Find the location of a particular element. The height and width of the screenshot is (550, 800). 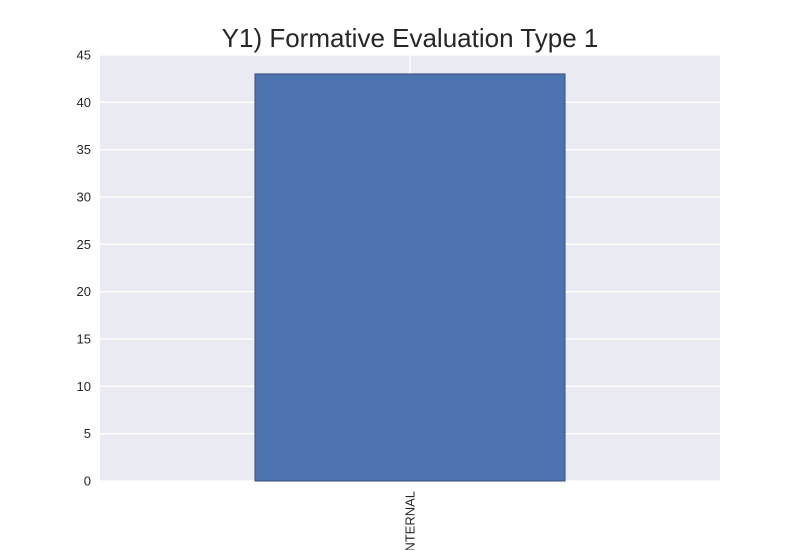

x-tick-label: INTERNAL is located at coordinates (410, 520).